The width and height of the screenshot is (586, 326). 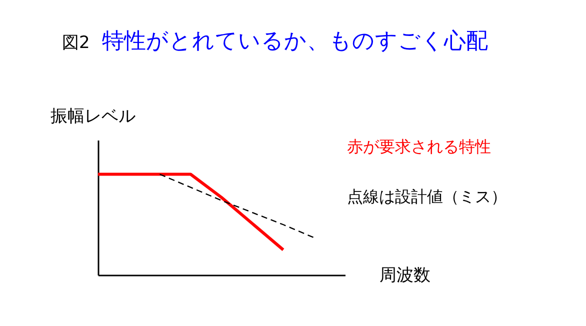 What do you see at coordinates (93, 116) in the screenshot?
I see `y-axis-title: 振幅レベル` at bounding box center [93, 116].